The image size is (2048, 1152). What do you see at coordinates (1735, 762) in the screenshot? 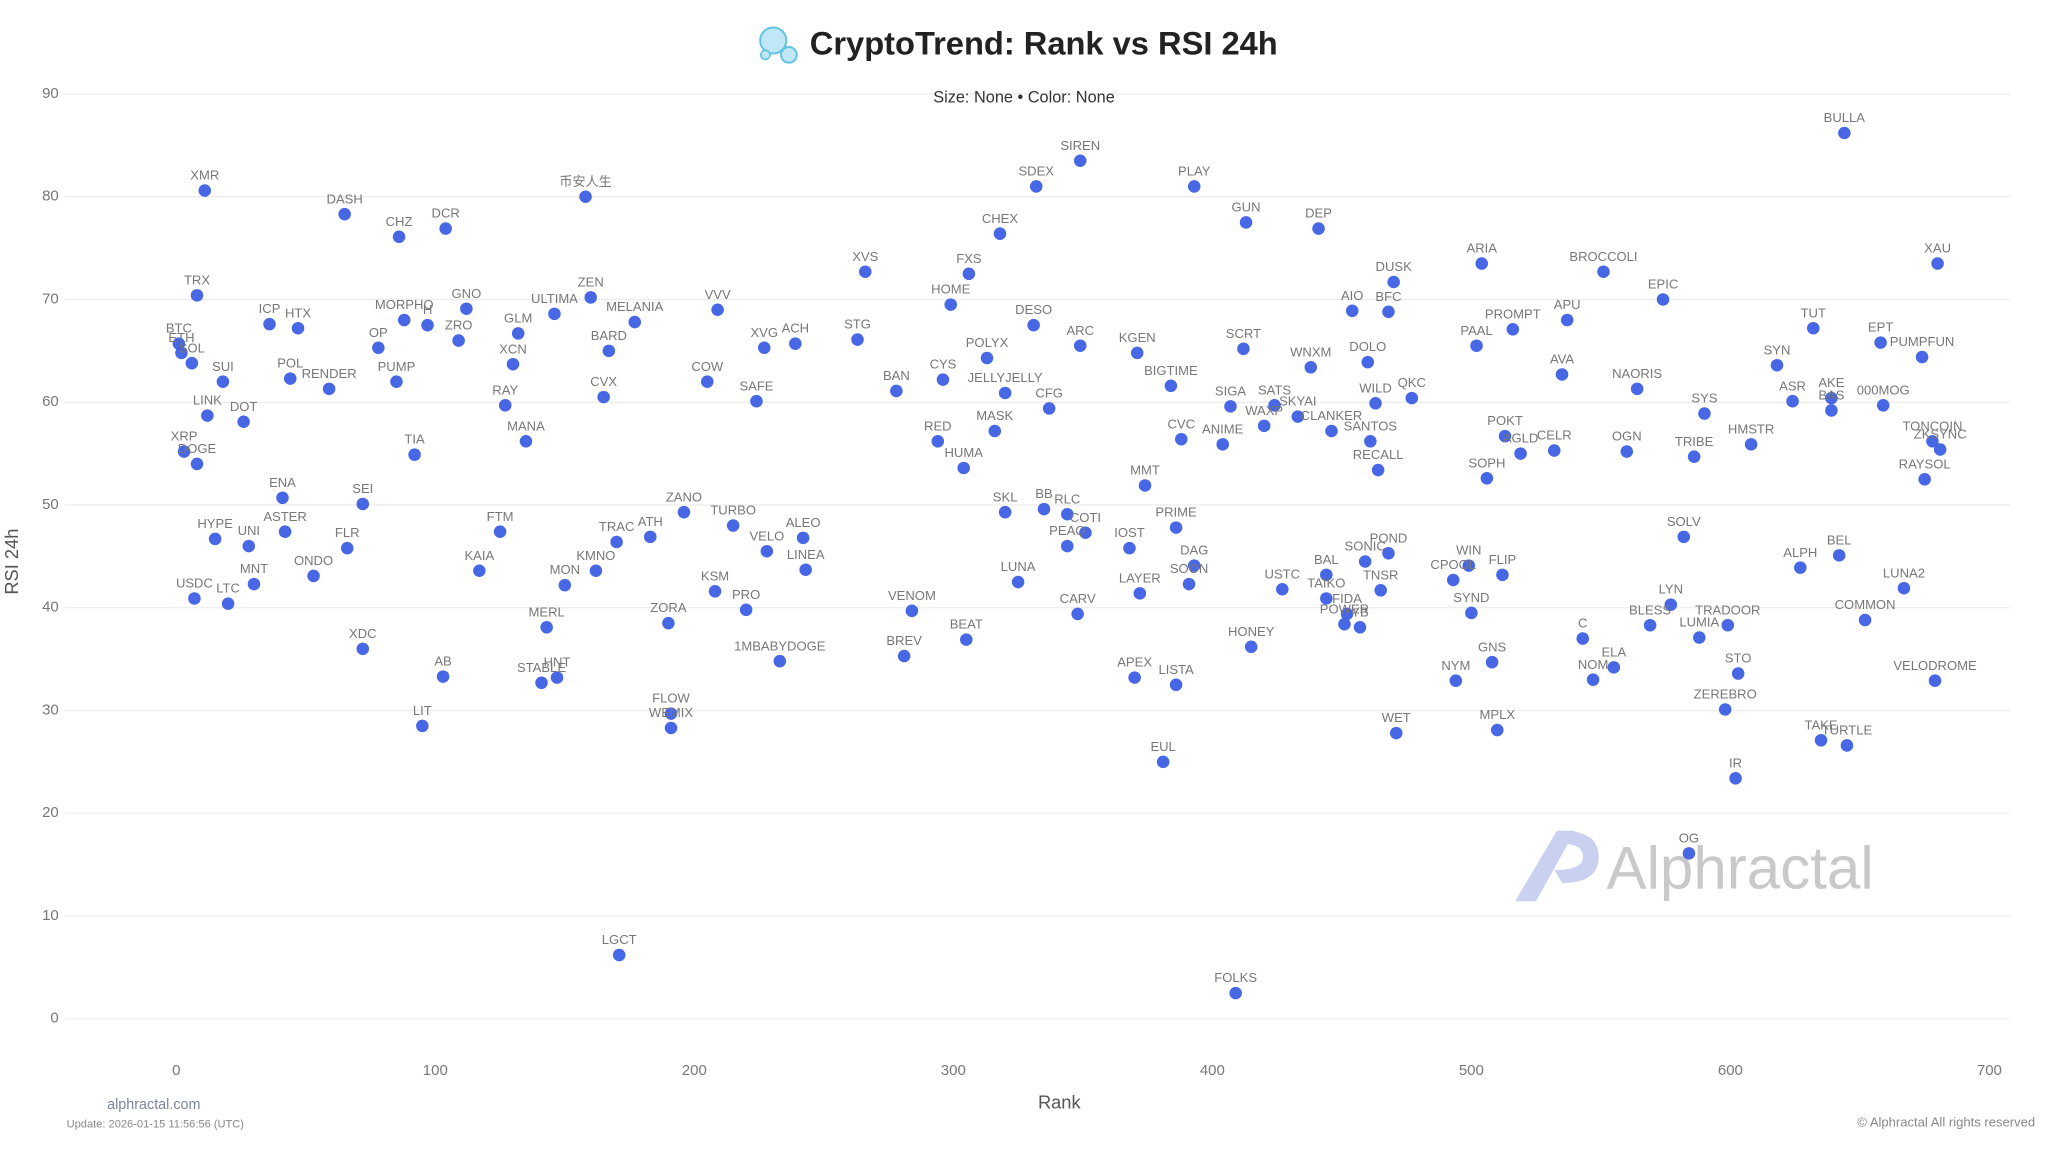
I see `point-label: IR` at bounding box center [1735, 762].